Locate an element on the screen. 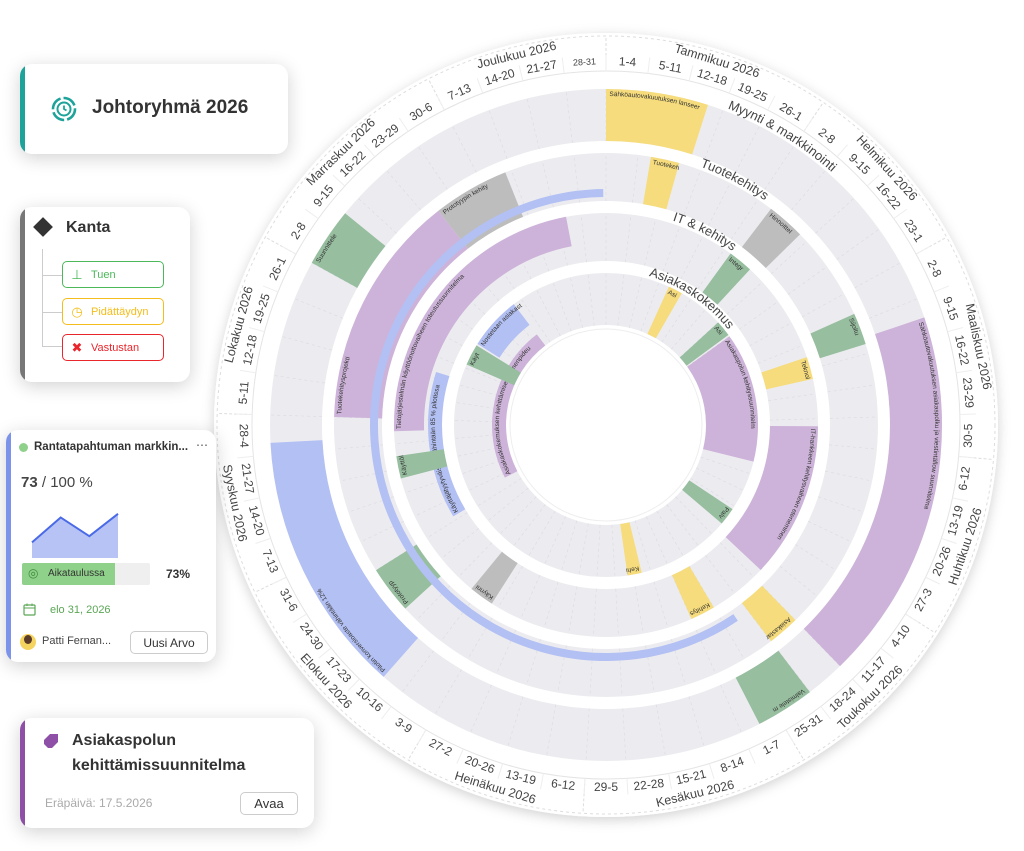 This screenshot has width=1024, height=851. event-label: Asi is located at coordinates (717, 330).